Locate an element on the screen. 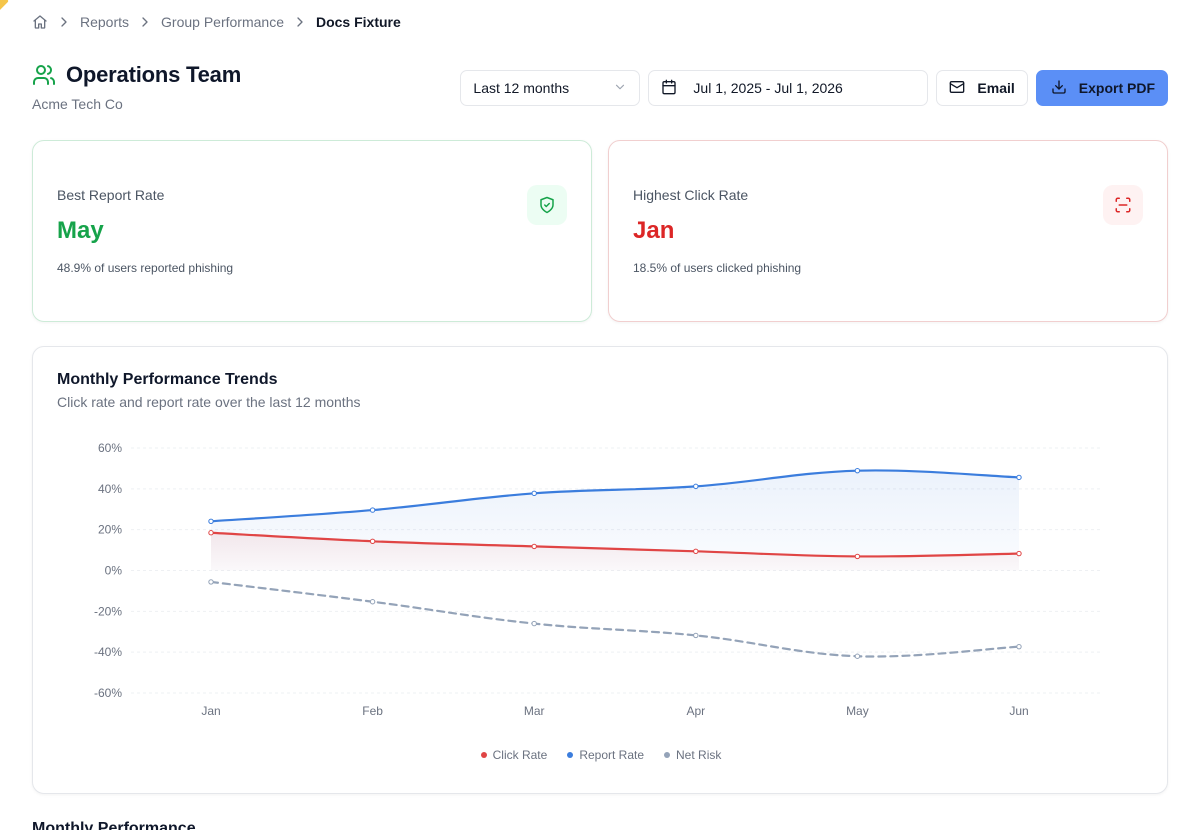  export-pdf-button: Export PDF is located at coordinates (1101, 88).